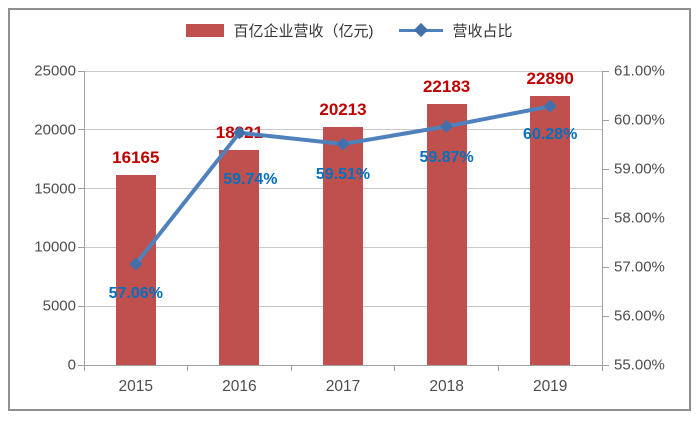  Describe the element at coordinates (639, 365) in the screenshot. I see `y-axis-right-tick-label: 55.00%` at that location.